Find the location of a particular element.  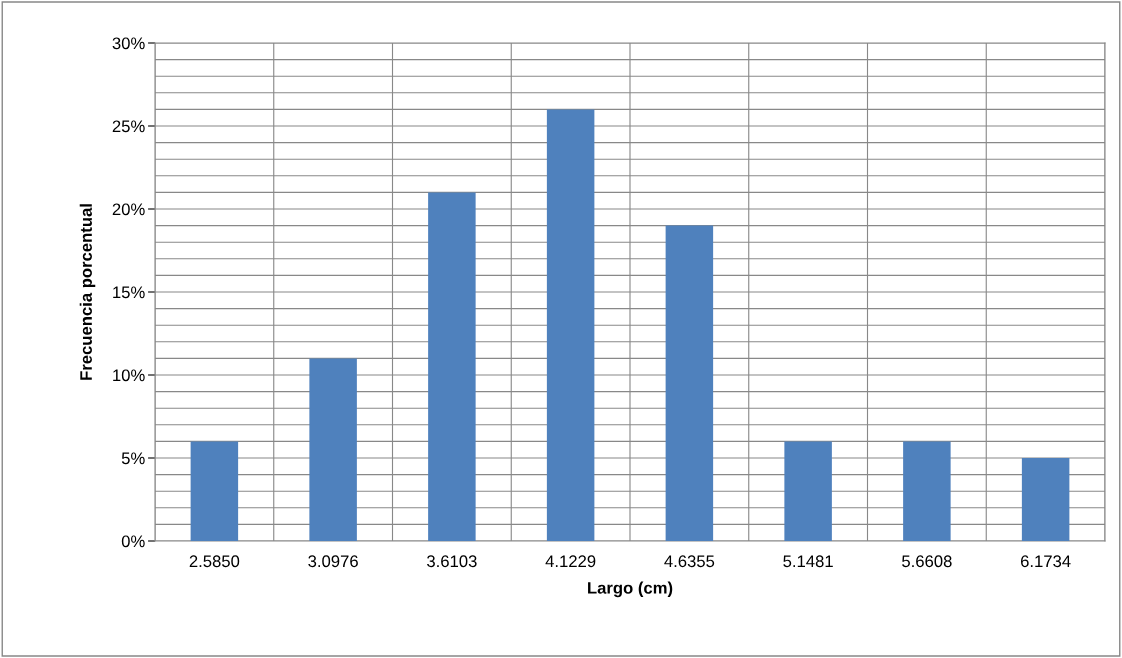

y-axis-title: Frecuencia porcentual is located at coordinates (87, 292).